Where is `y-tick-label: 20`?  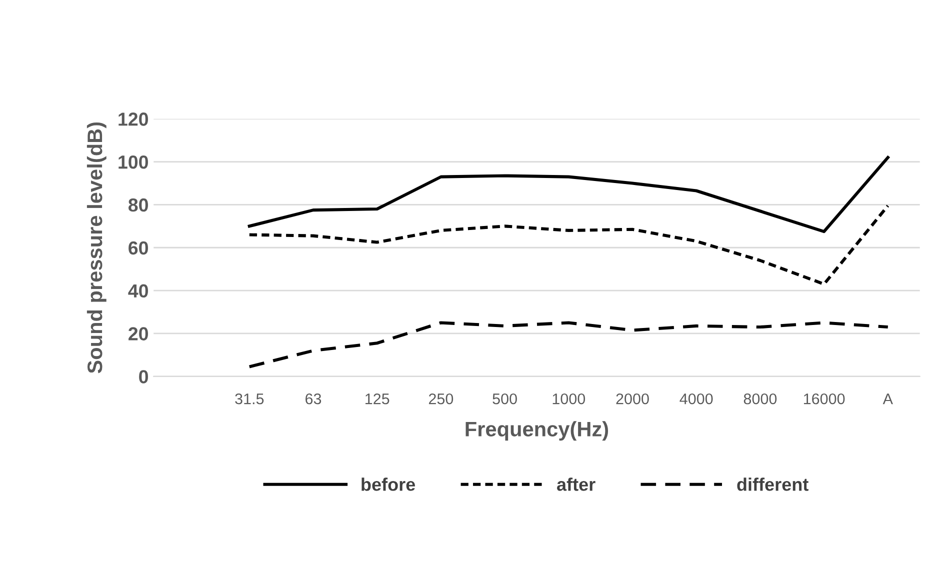 y-tick-label: 20 is located at coordinates (138, 333).